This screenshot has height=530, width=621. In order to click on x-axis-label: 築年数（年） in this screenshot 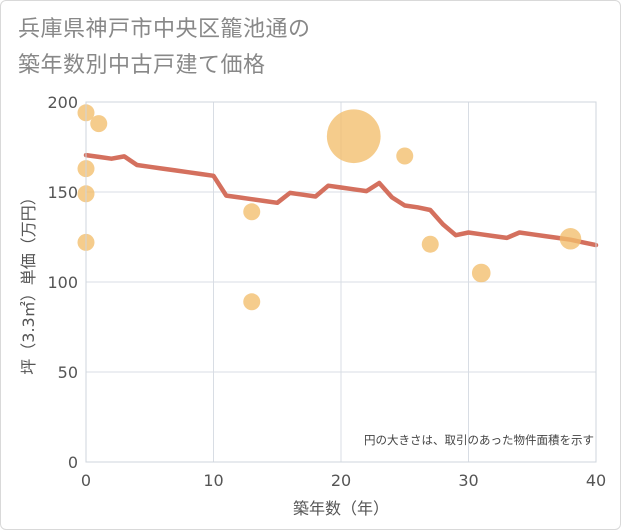, I will do `click(341, 508)`.